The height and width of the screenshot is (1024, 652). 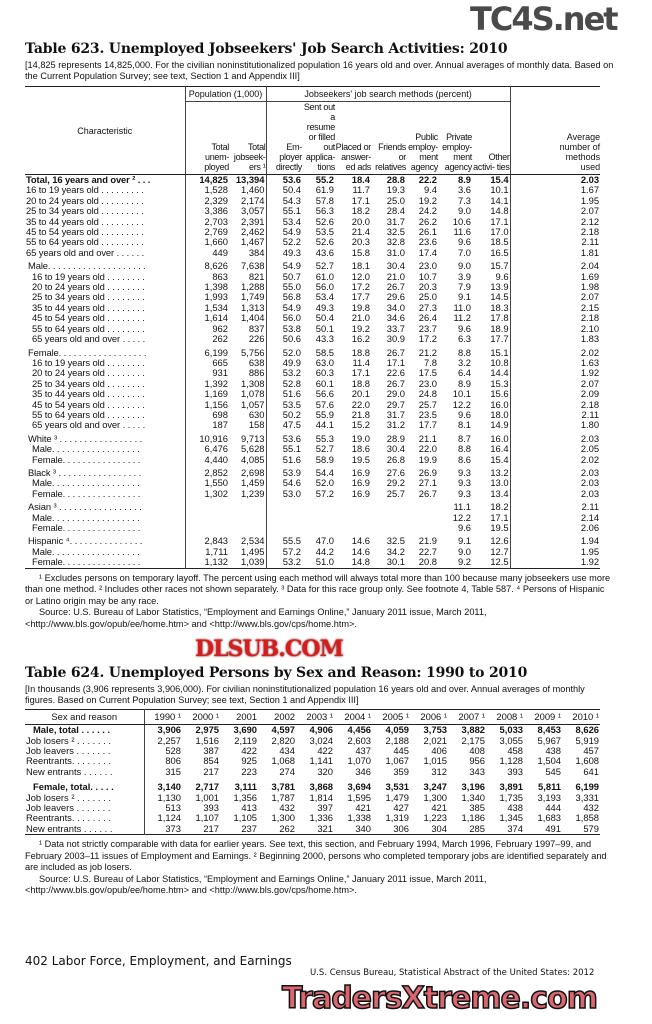 I want to click on cell-friends-relatives: 31.0, so click(x=395, y=252).